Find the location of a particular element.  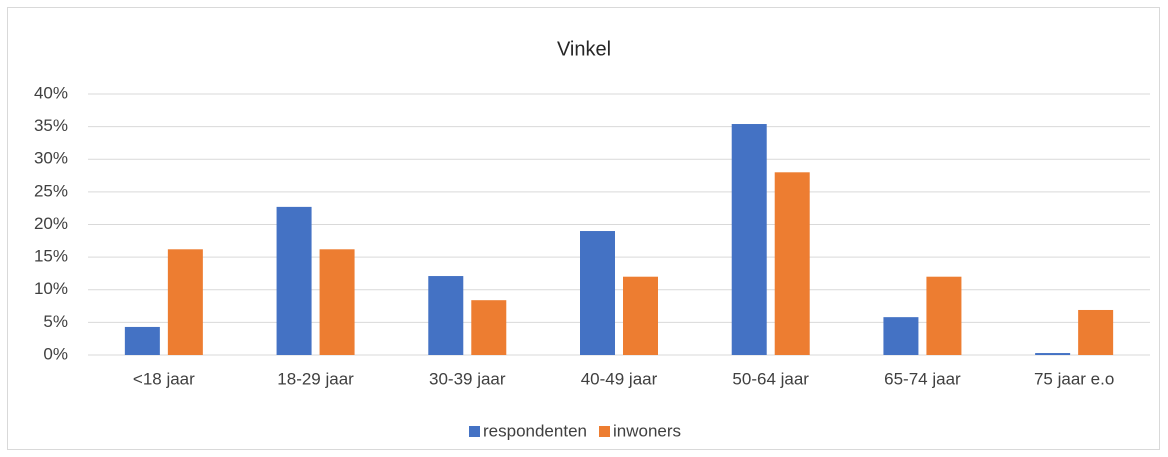

x-tick-label: 40-49 jaar is located at coordinates (619, 378).